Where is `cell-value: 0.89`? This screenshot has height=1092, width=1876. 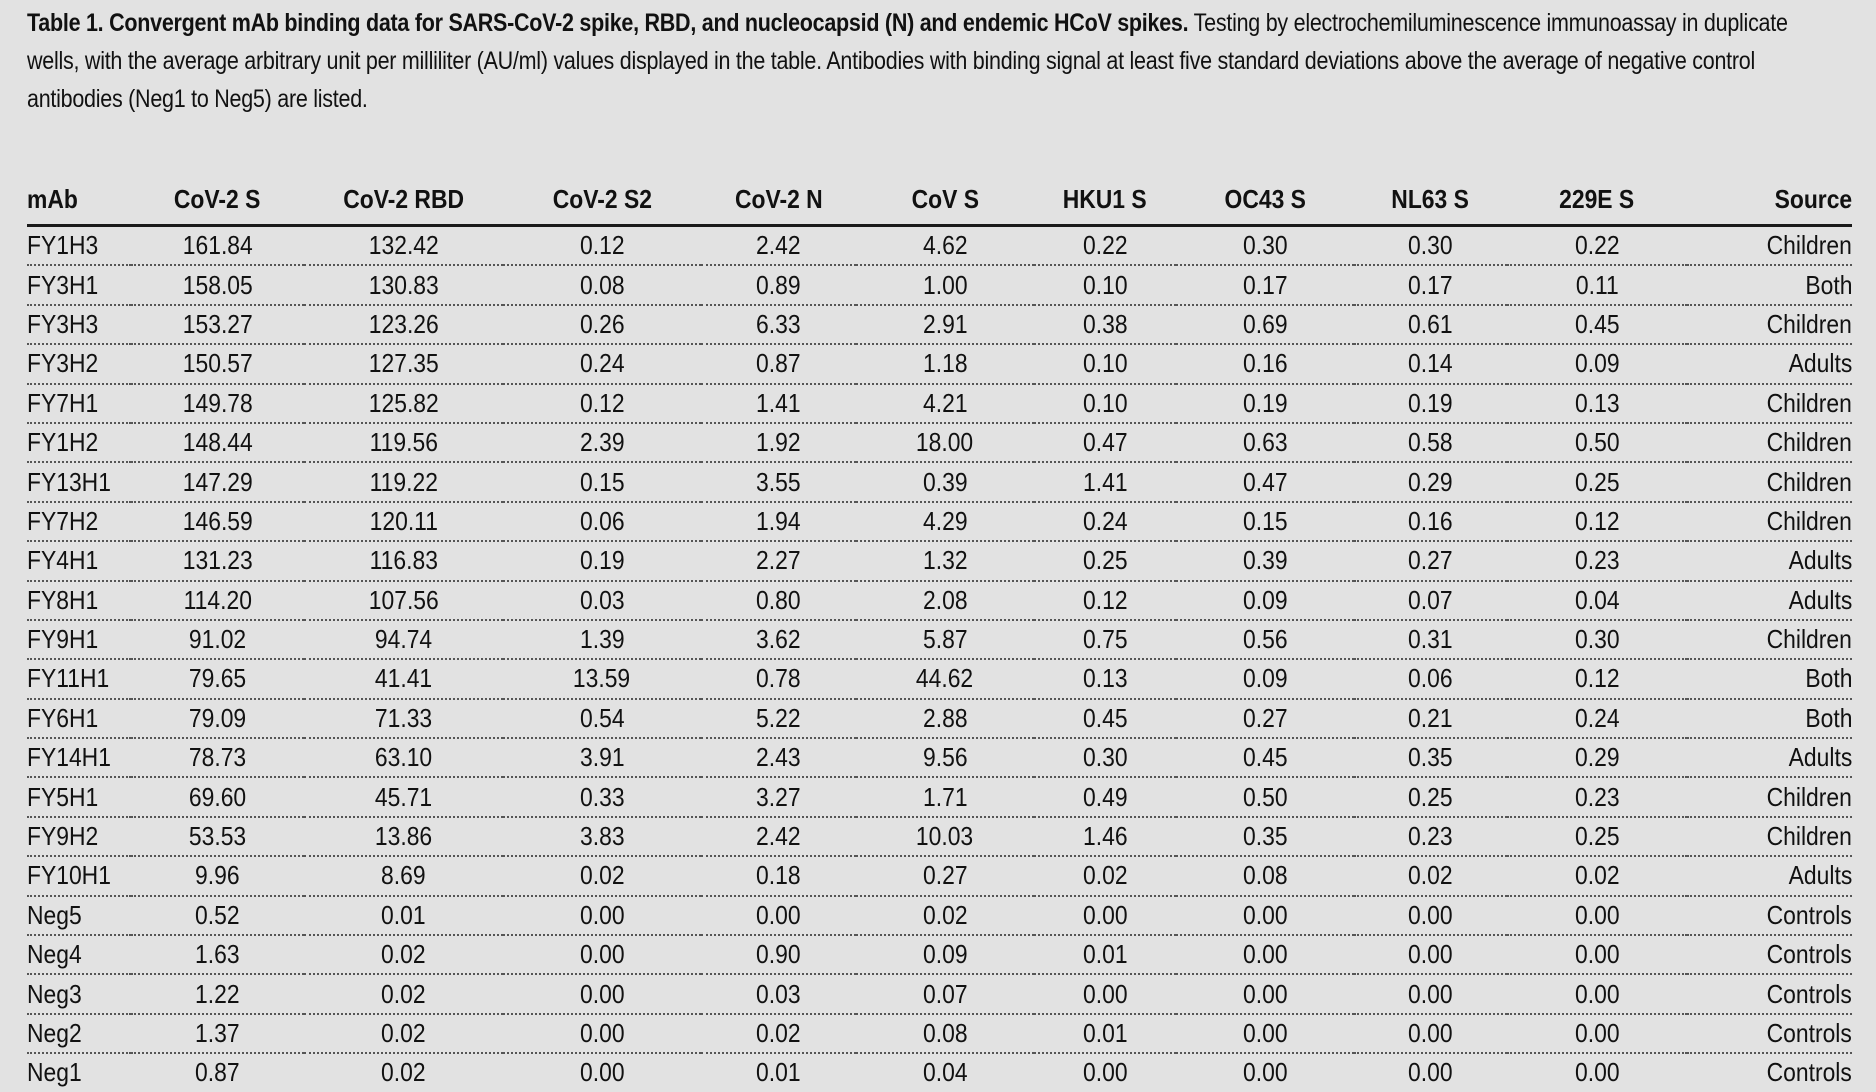
cell-value: 0.89 is located at coordinates (778, 284).